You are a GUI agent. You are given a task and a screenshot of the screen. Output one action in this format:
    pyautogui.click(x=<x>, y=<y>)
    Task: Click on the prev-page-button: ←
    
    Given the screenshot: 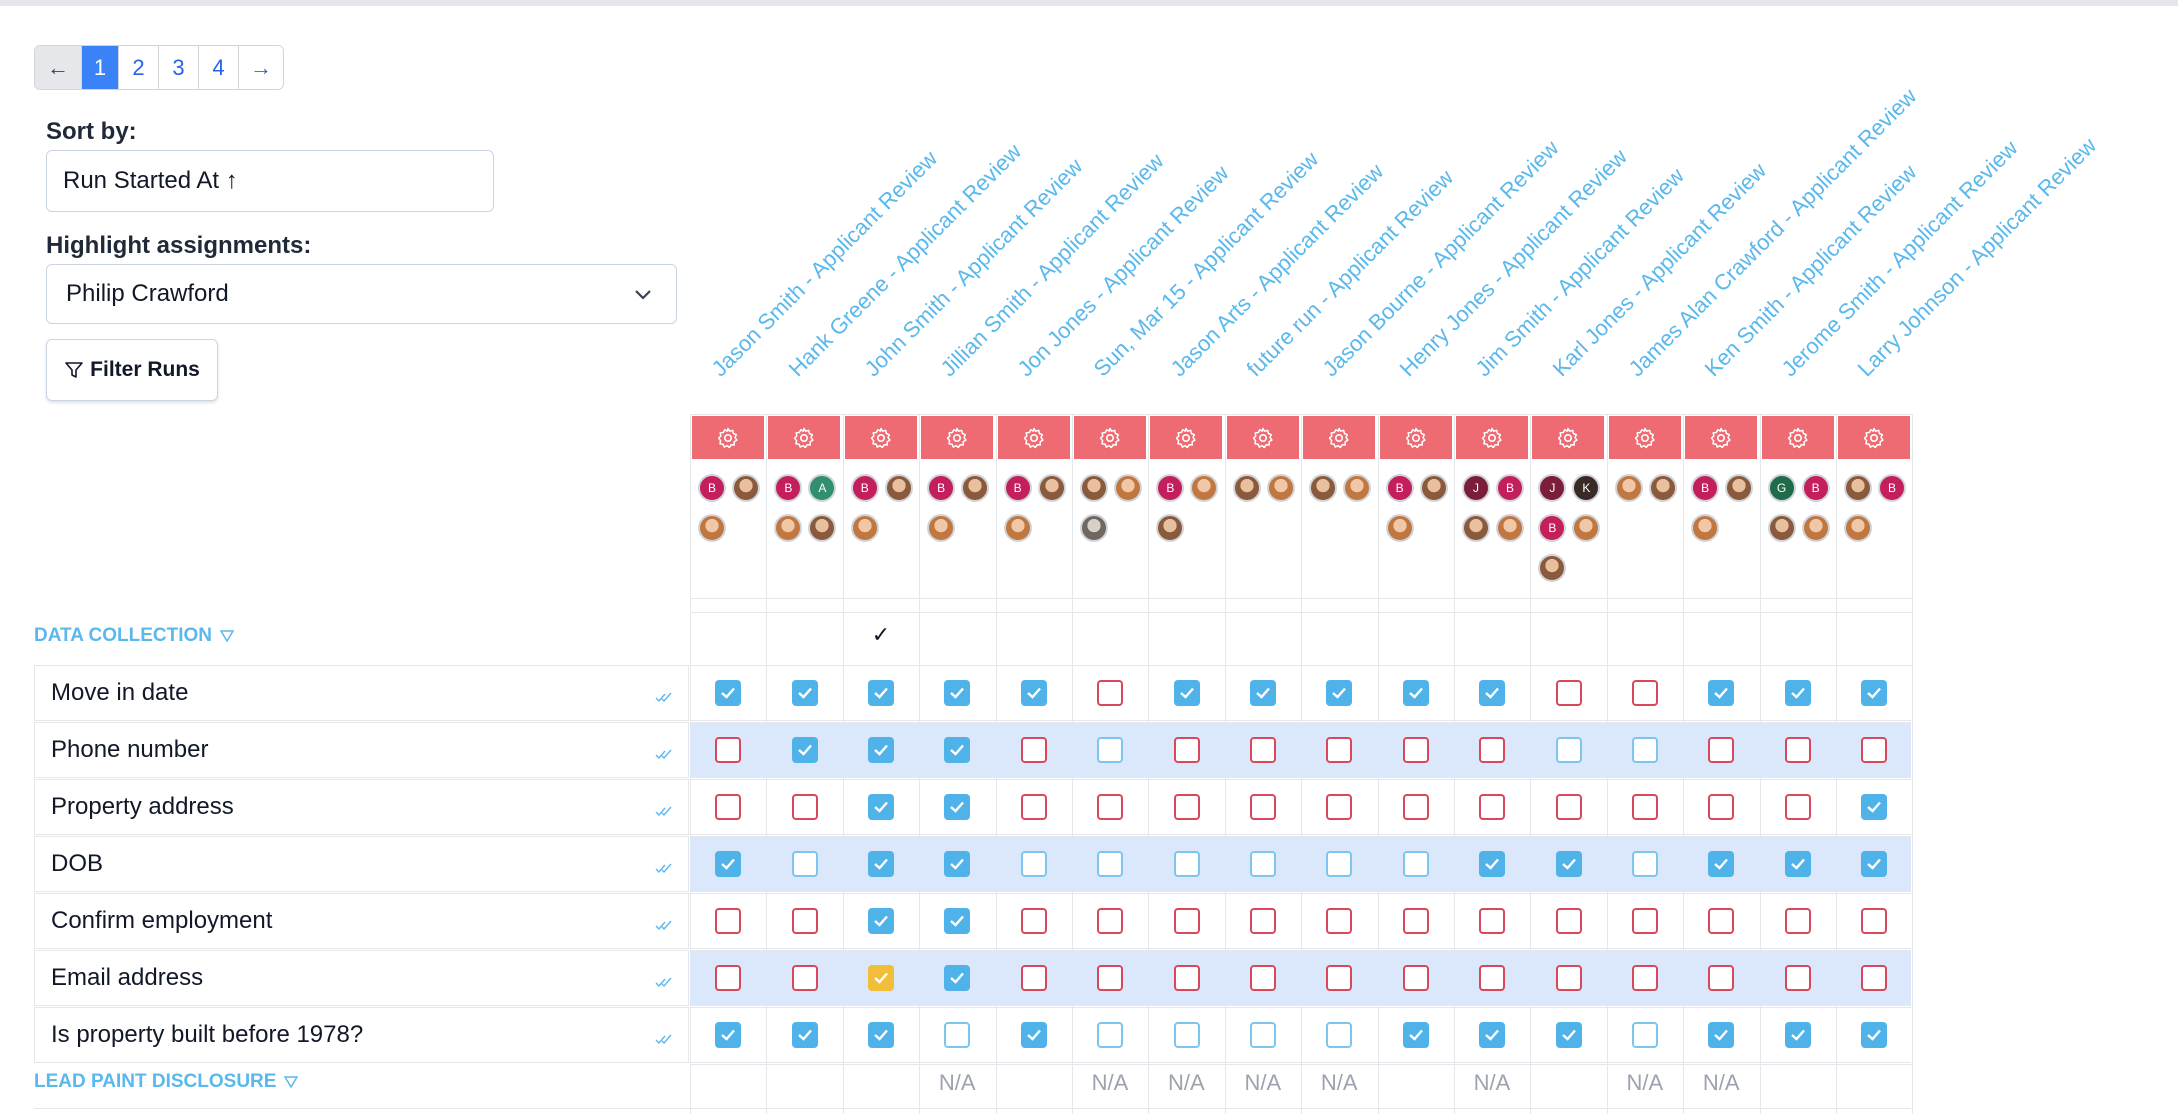 What is the action you would take?
    pyautogui.click(x=58, y=67)
    